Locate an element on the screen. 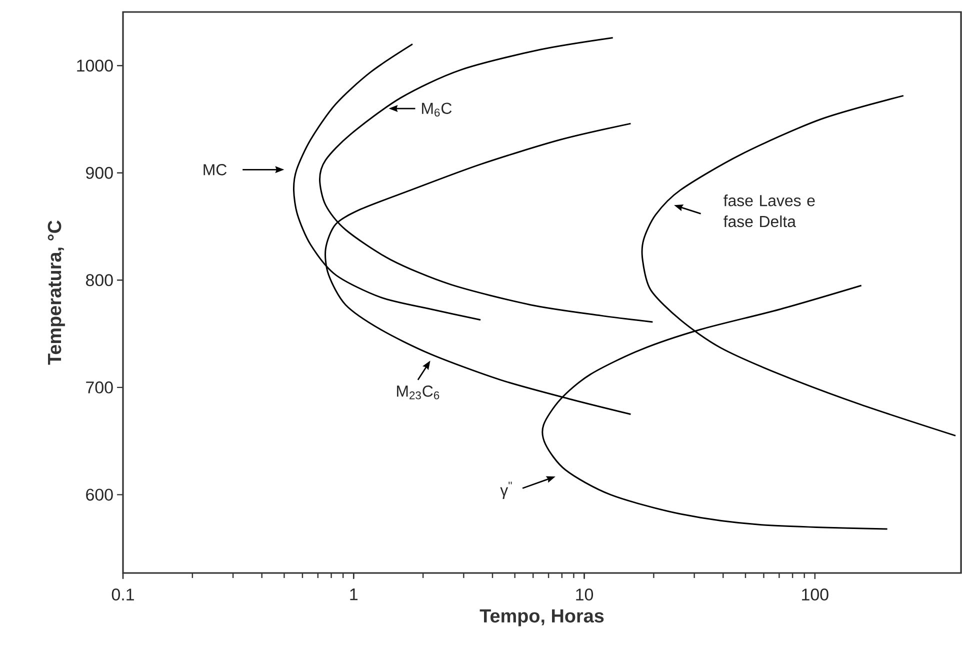 This screenshot has width=962, height=664. annotation: MC is located at coordinates (215, 170).